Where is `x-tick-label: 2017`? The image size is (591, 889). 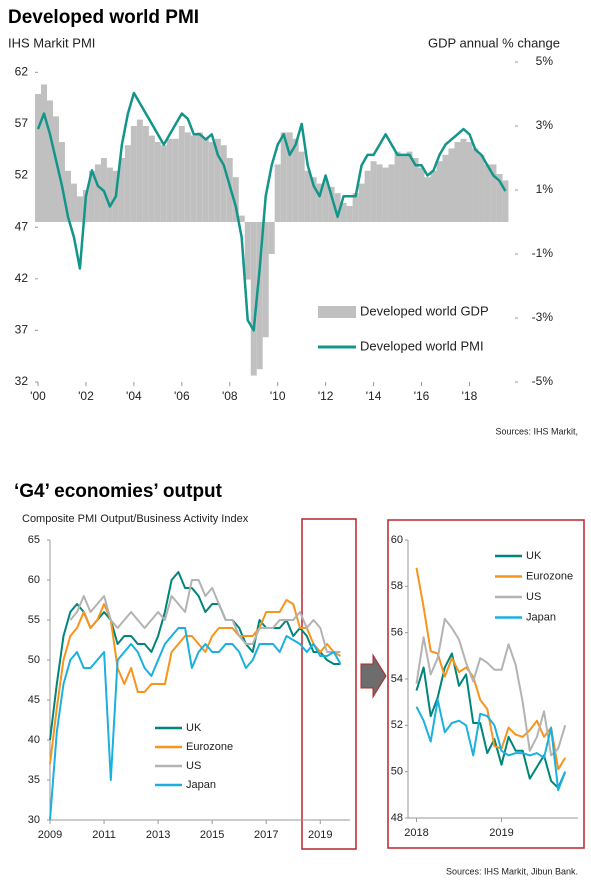
x-tick-label: 2017 is located at coordinates (266, 835).